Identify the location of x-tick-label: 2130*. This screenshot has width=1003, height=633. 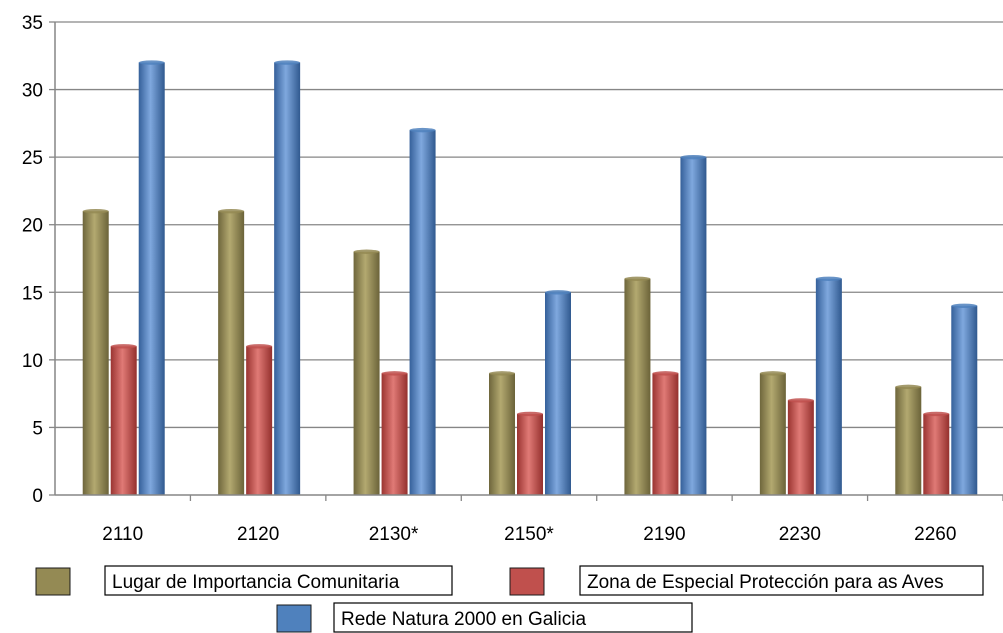
(394, 534).